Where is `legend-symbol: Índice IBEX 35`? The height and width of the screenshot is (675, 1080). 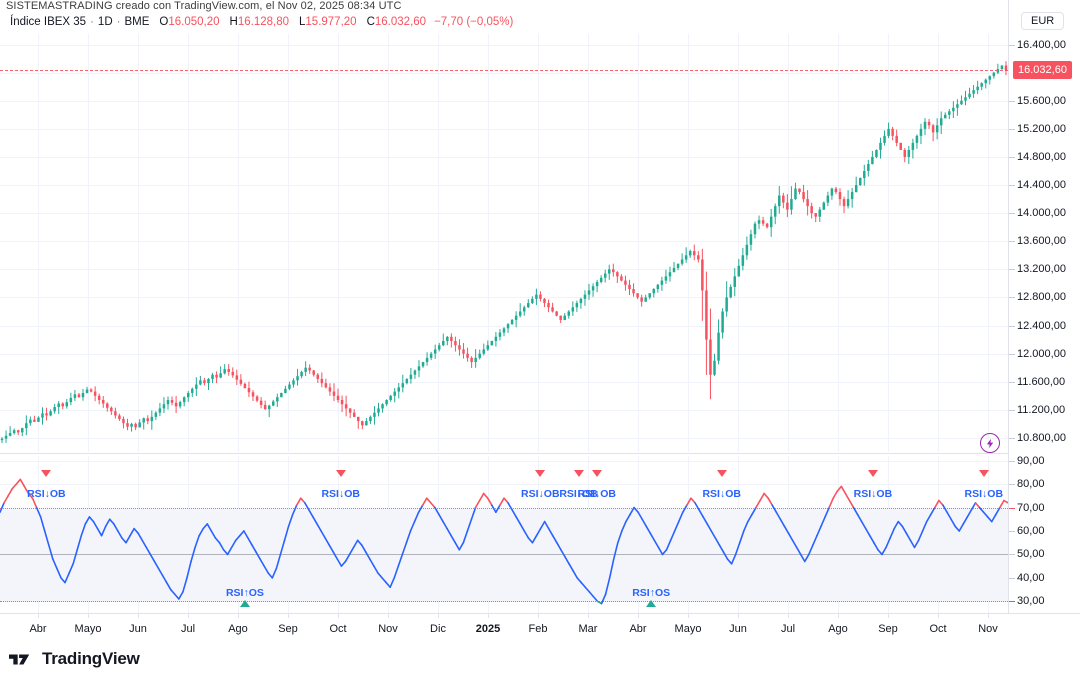 legend-symbol: Índice IBEX 35 is located at coordinates (48, 22).